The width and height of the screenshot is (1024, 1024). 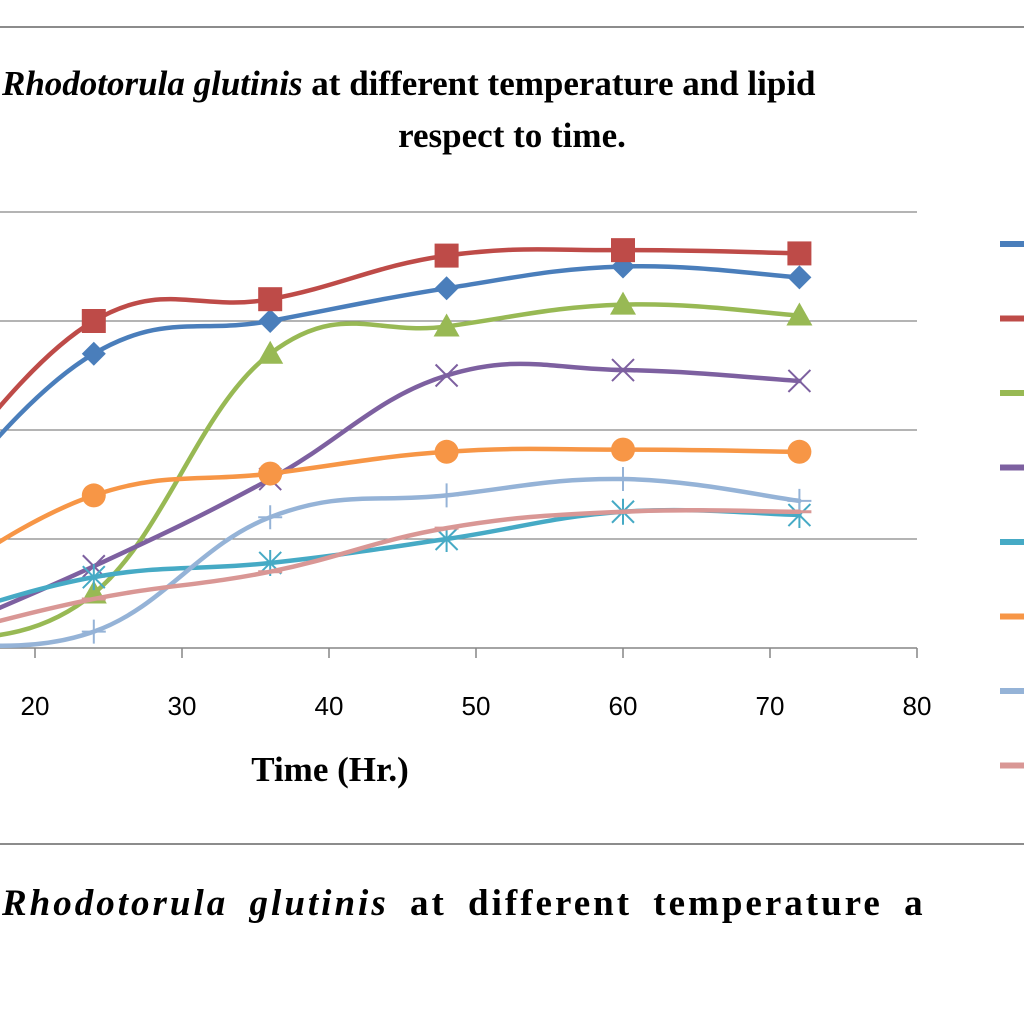 What do you see at coordinates (329, 769) in the screenshot?
I see `x-axis-label: Time (Hr.)` at bounding box center [329, 769].